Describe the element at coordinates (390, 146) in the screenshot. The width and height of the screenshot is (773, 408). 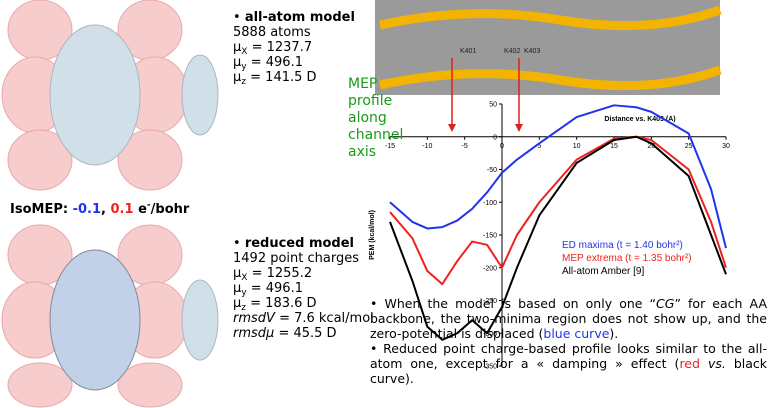
I see `x-tick-label: -15` at that location.